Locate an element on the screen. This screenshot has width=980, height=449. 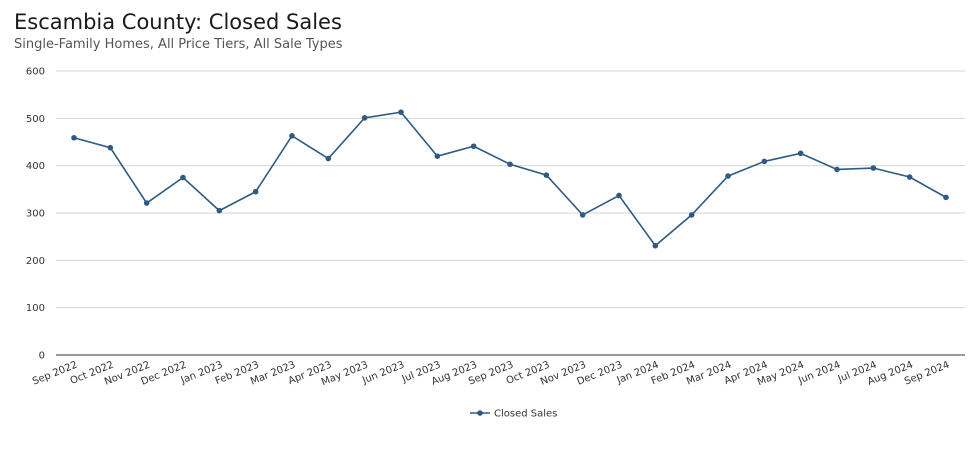
y-tick-label: 0 is located at coordinates (42, 356).